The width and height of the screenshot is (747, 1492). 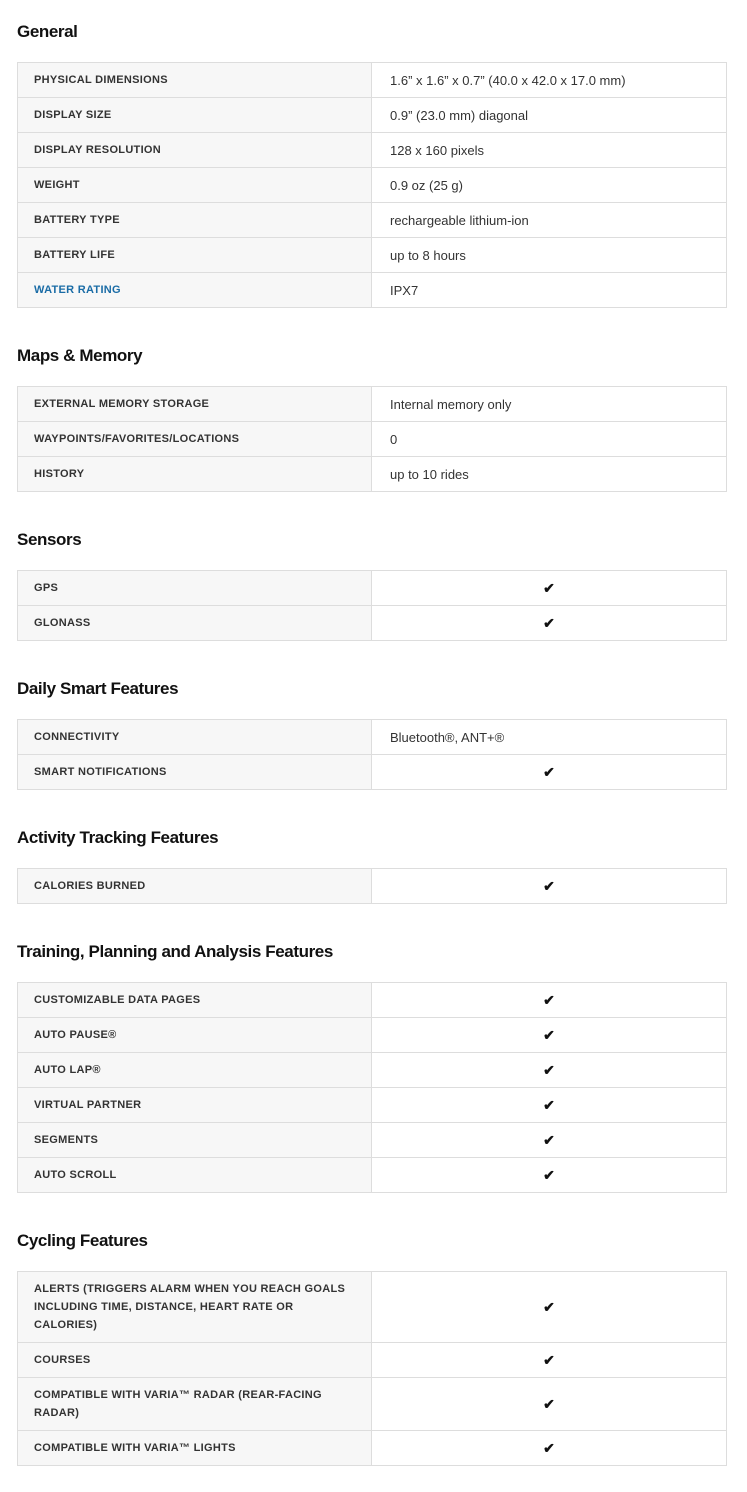 What do you see at coordinates (195, 1360) in the screenshot?
I see `spec-label-cell: COURSES` at bounding box center [195, 1360].